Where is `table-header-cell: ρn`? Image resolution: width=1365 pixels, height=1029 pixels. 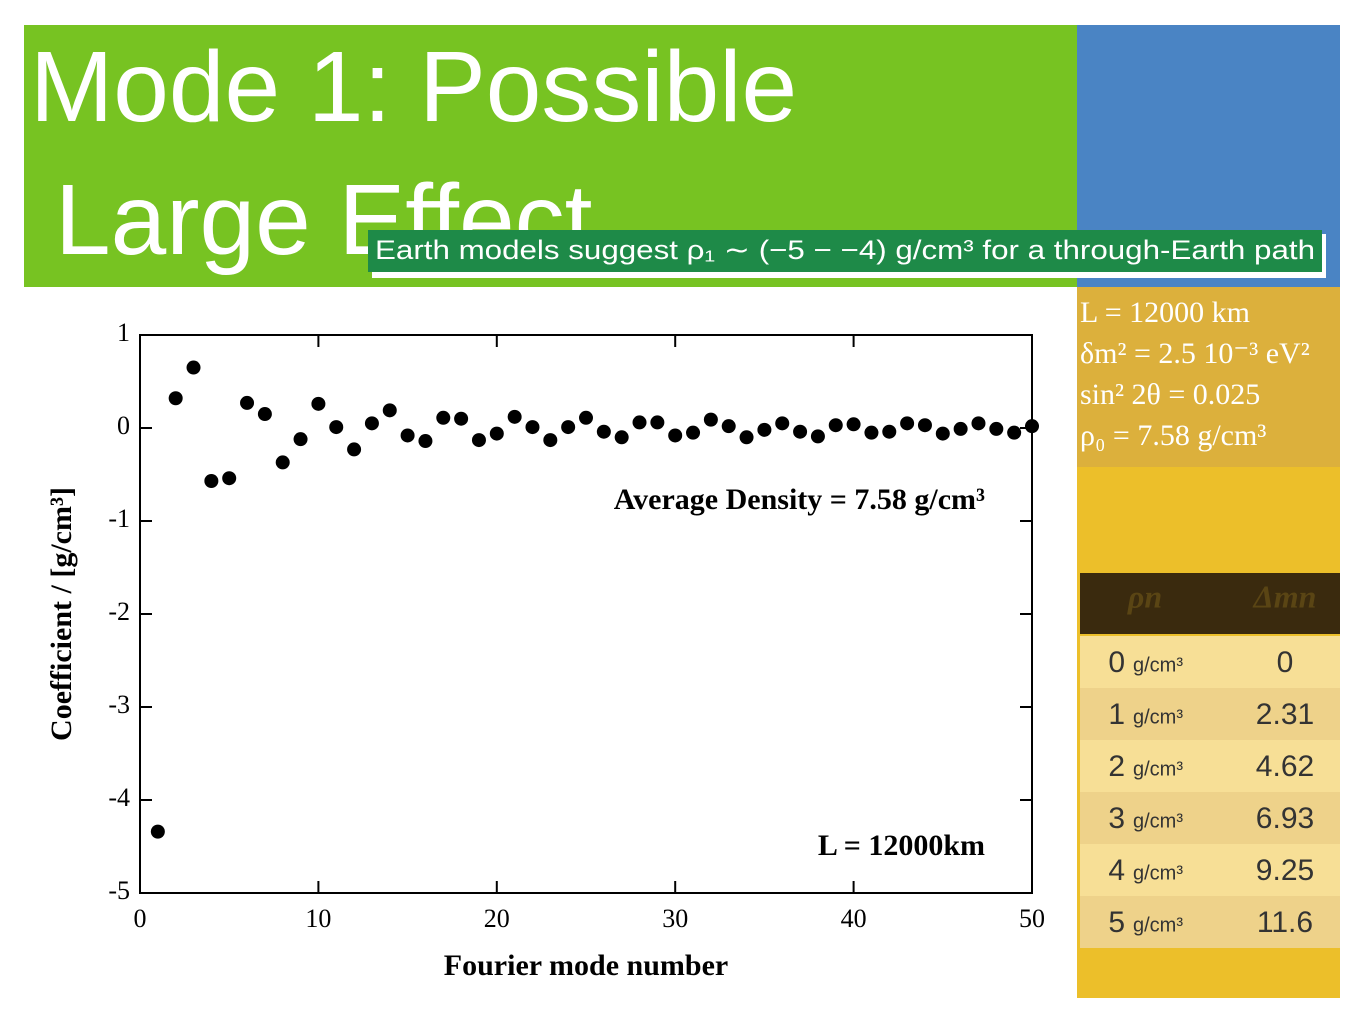
table-header-cell: ρn is located at coordinates (1144, 596).